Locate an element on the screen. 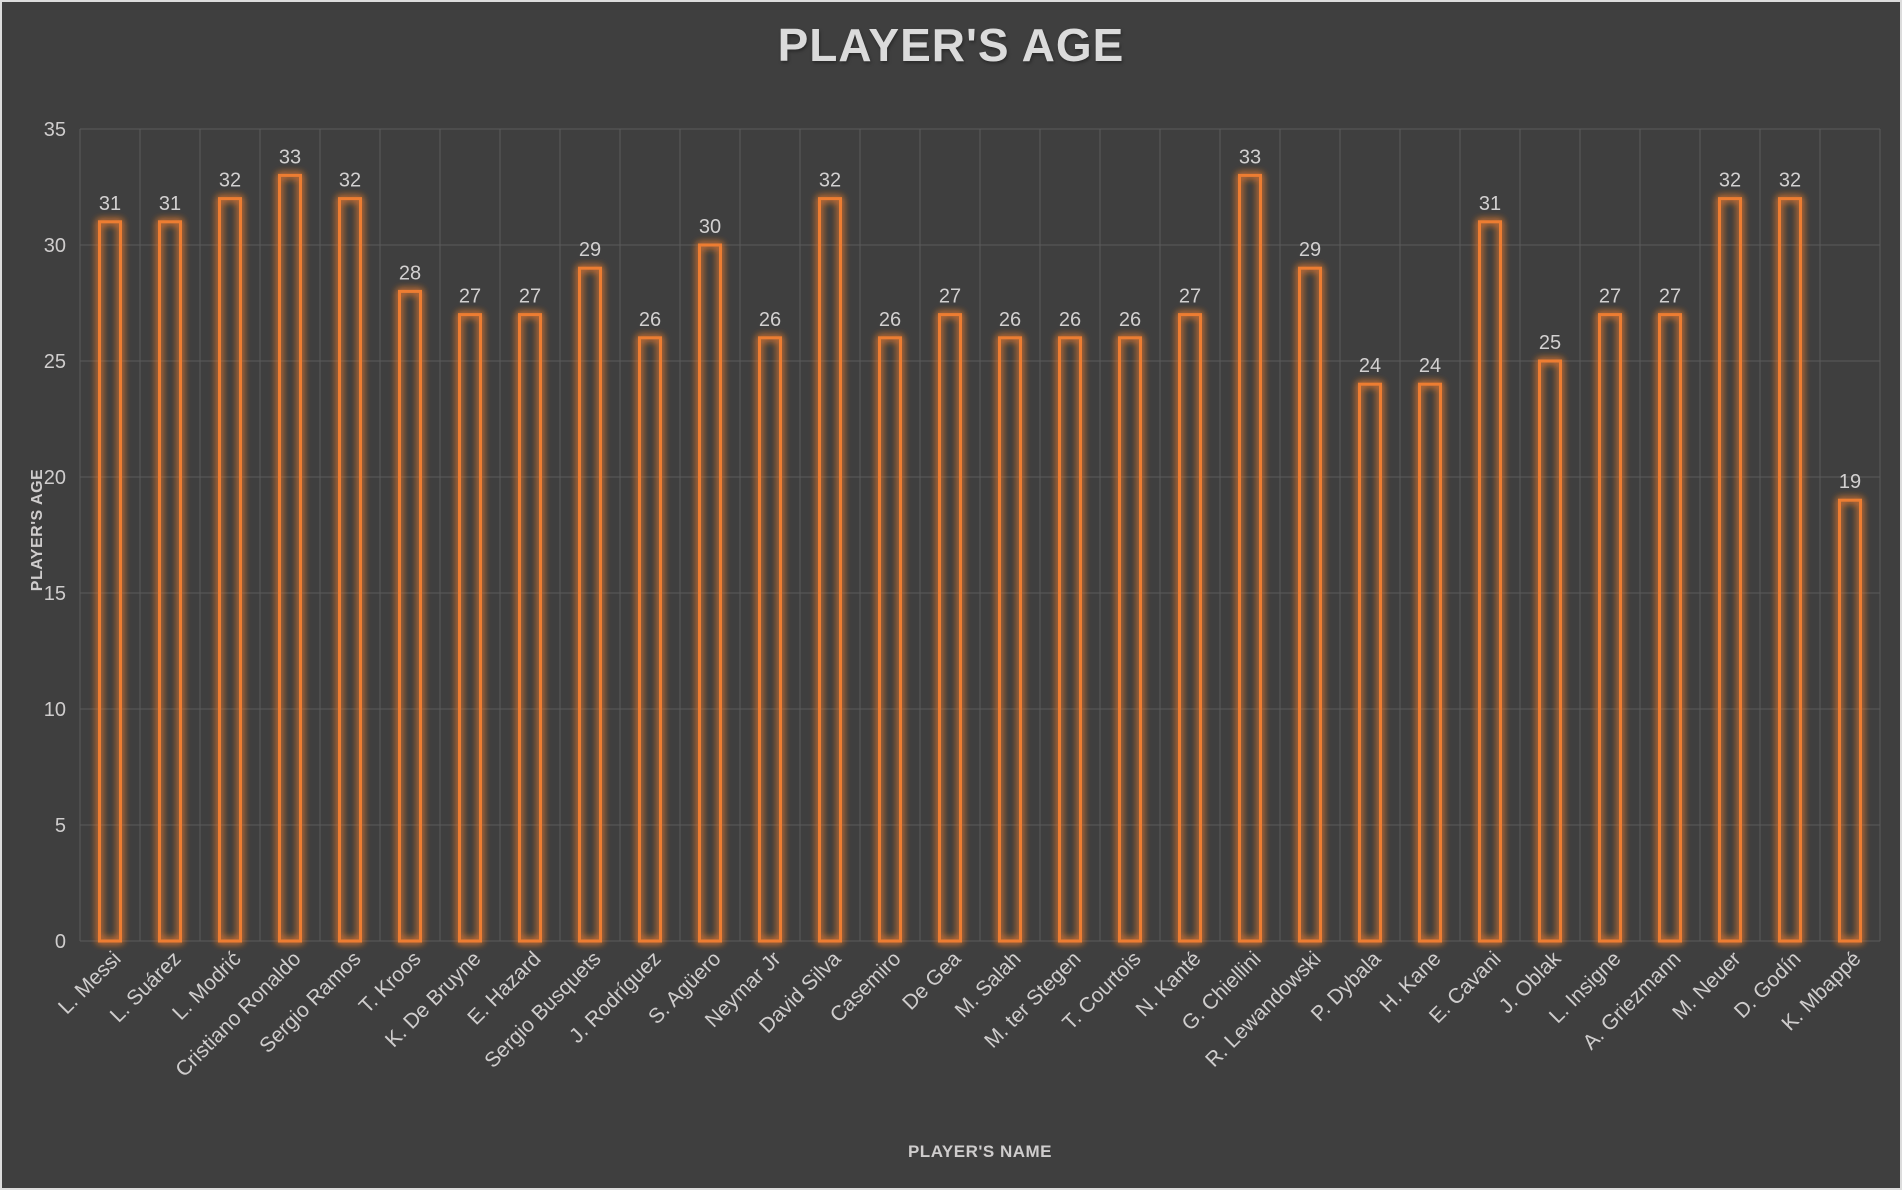  bar-value-label: 19 is located at coordinates (1850, 482).